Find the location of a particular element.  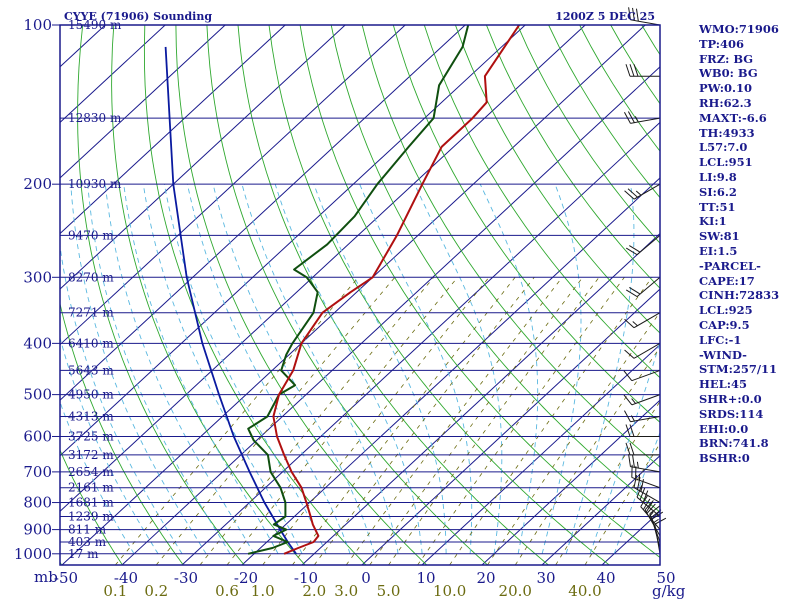

temperature-tick-label: -10 is located at coordinates (306, 578).